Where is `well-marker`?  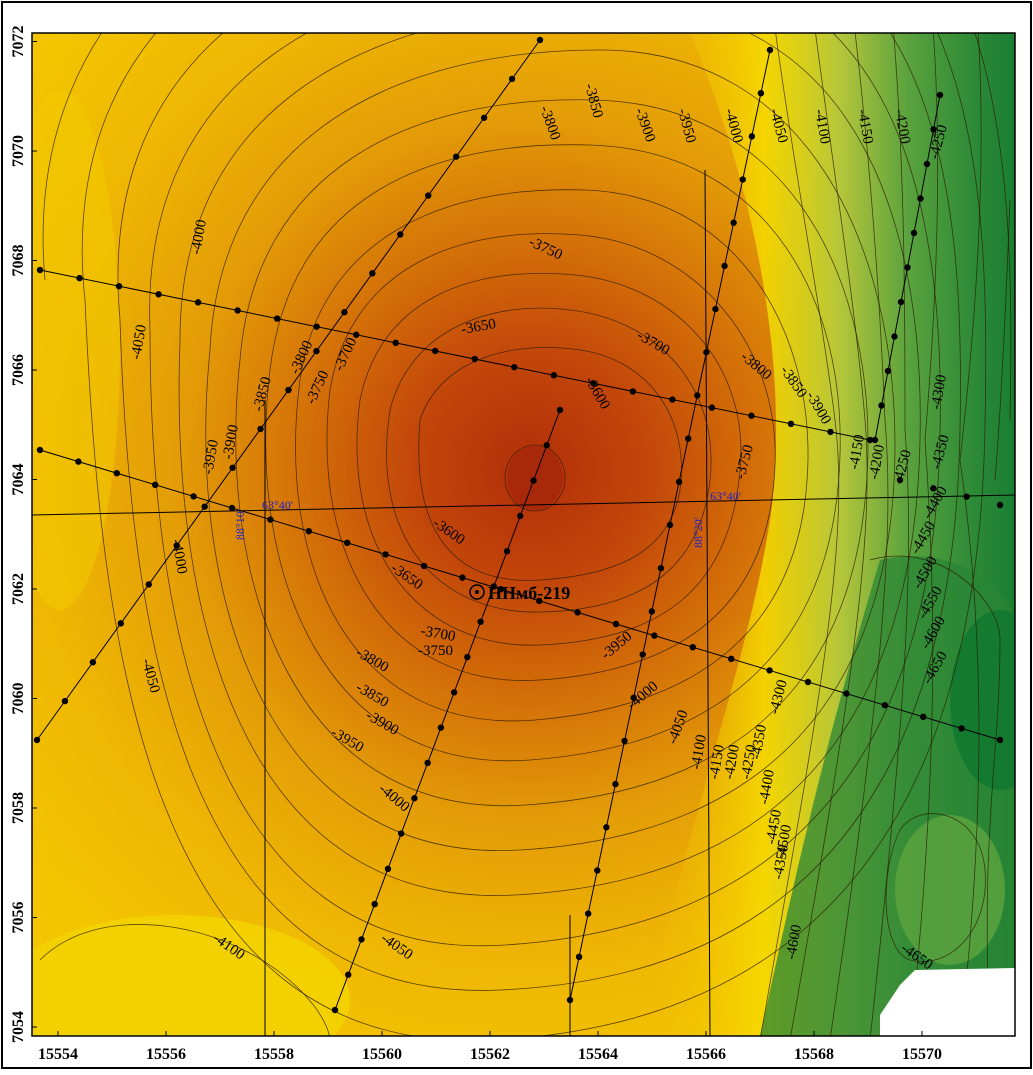 well-marker is located at coordinates (477, 592).